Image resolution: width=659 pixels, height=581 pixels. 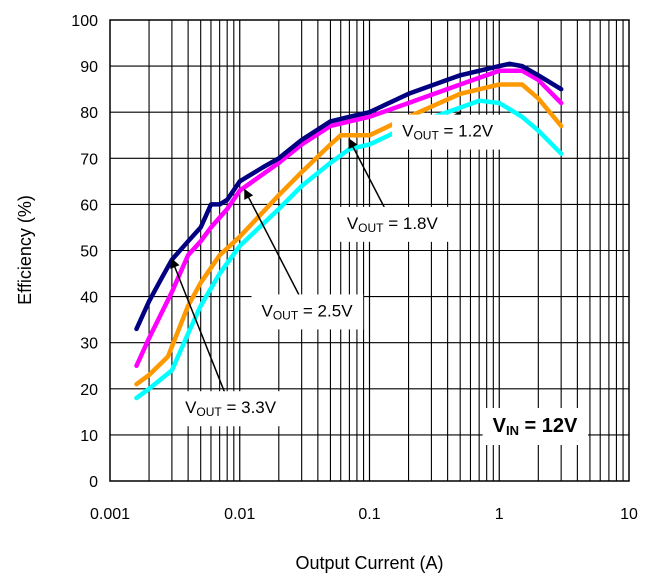 What do you see at coordinates (629, 514) in the screenshot?
I see `x-tick-label: 10` at bounding box center [629, 514].